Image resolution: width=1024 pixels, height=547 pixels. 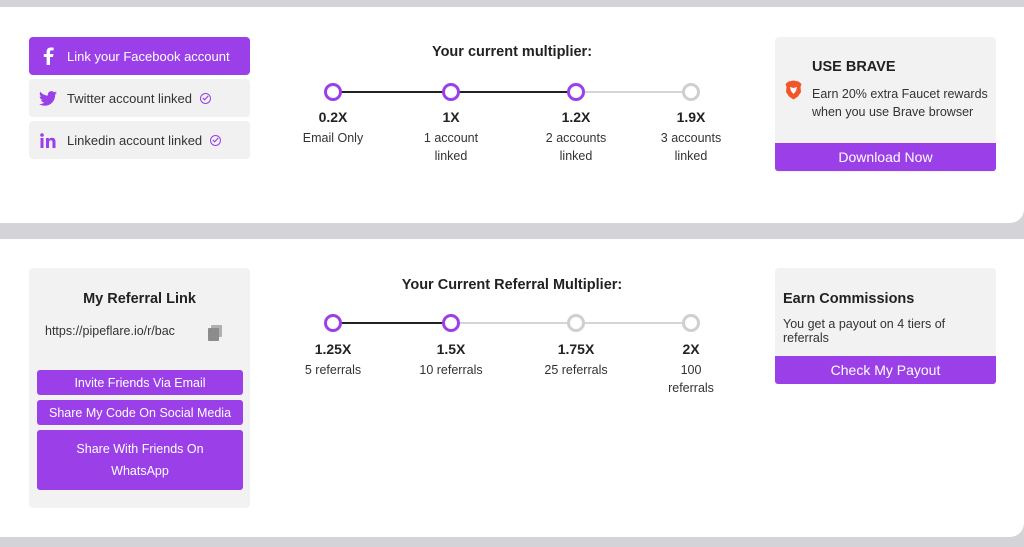 I want to click on step-label: 10 referrals, so click(x=451, y=370).